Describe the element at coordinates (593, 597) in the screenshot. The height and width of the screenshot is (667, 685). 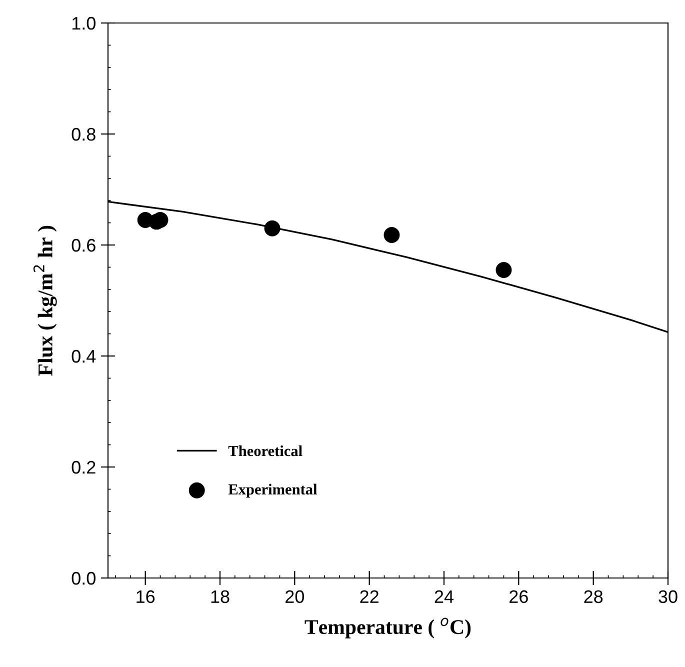
I see `x-tick-label: 28` at that location.